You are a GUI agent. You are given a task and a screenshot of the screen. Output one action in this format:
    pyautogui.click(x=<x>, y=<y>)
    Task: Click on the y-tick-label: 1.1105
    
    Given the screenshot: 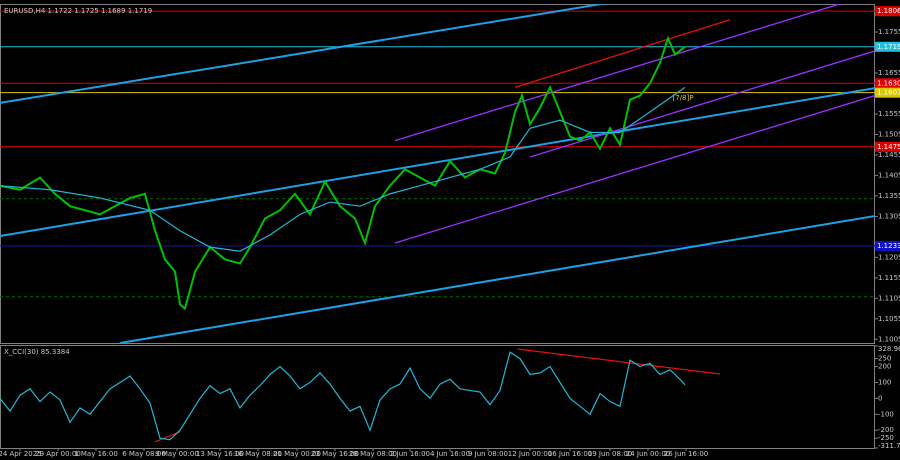 What is the action you would take?
    pyautogui.click(x=889, y=298)
    